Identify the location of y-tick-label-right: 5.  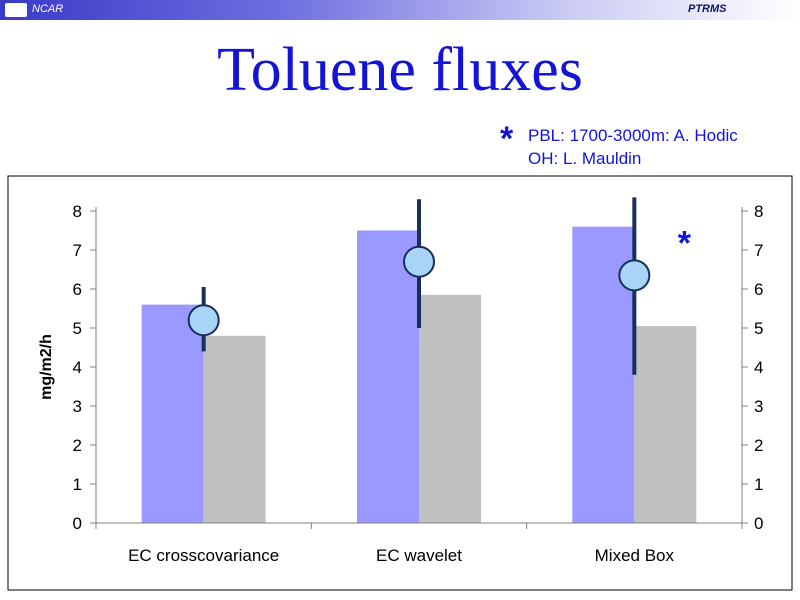
(758, 328).